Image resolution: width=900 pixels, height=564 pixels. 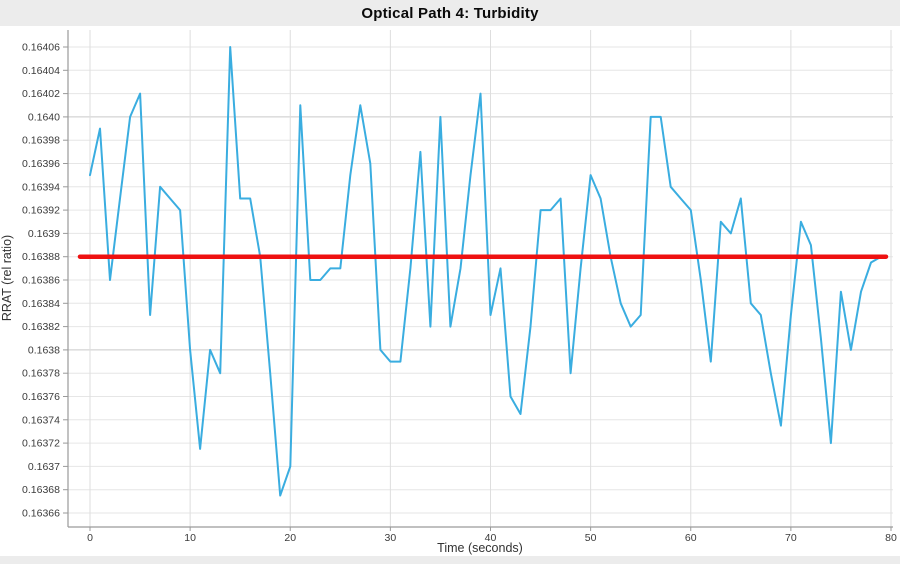 What do you see at coordinates (44, 234) in the screenshot?
I see `y-tick-label: 0.1639` at bounding box center [44, 234].